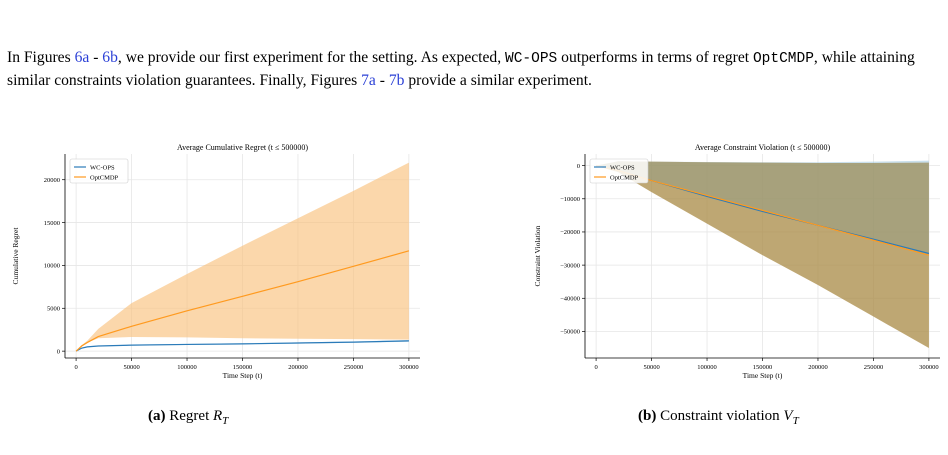 Image resolution: width=948 pixels, height=455 pixels. What do you see at coordinates (531, 59) in the screenshot?
I see `method-name-wcops: WC-OPS` at bounding box center [531, 59].